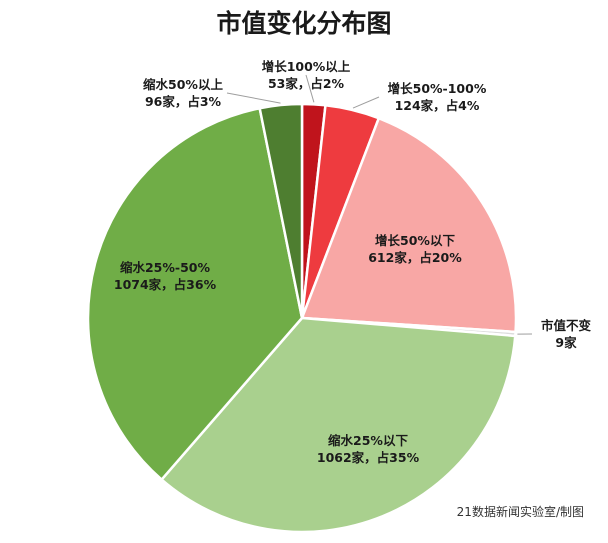 The image size is (608, 543). What do you see at coordinates (183, 84) in the screenshot?
I see `slice-label-7: 缩水50%以上` at bounding box center [183, 84].